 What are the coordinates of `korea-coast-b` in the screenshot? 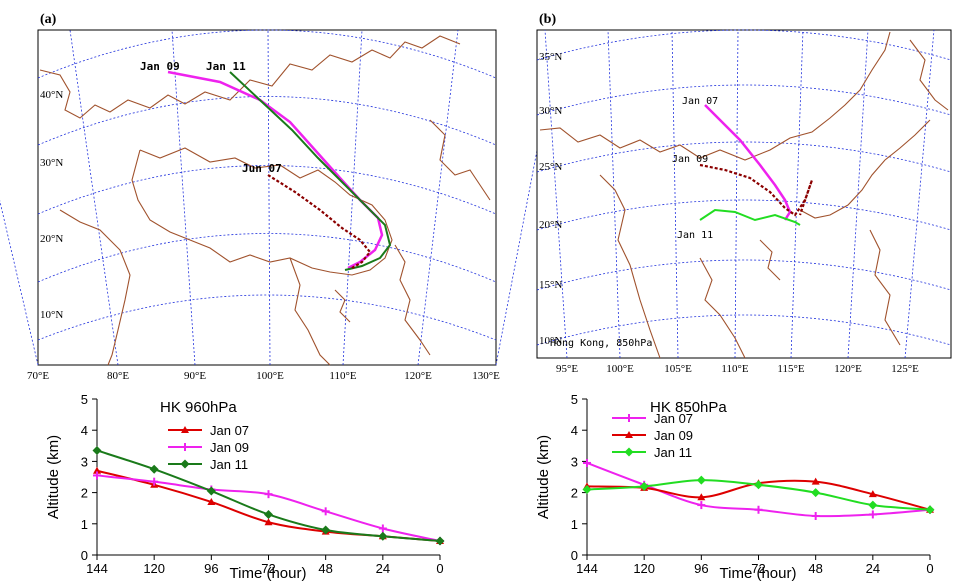 It's located at (929, 75).